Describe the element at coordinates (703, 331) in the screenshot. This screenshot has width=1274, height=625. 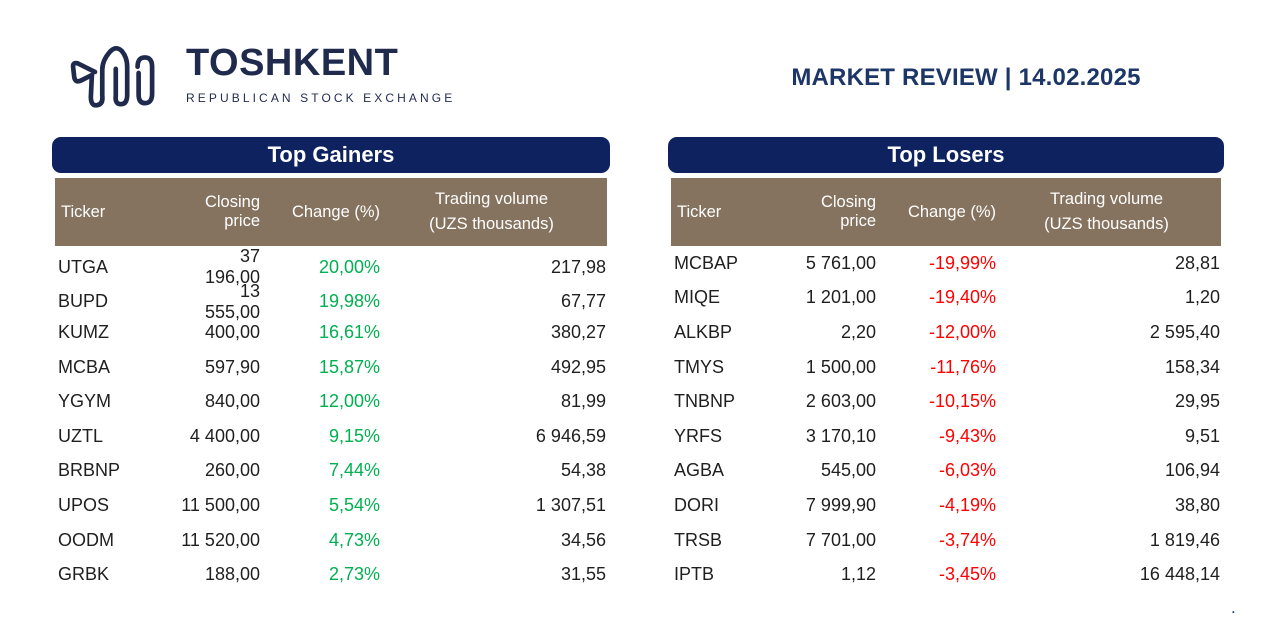
I see `ticker-cell: ALKBP` at that location.